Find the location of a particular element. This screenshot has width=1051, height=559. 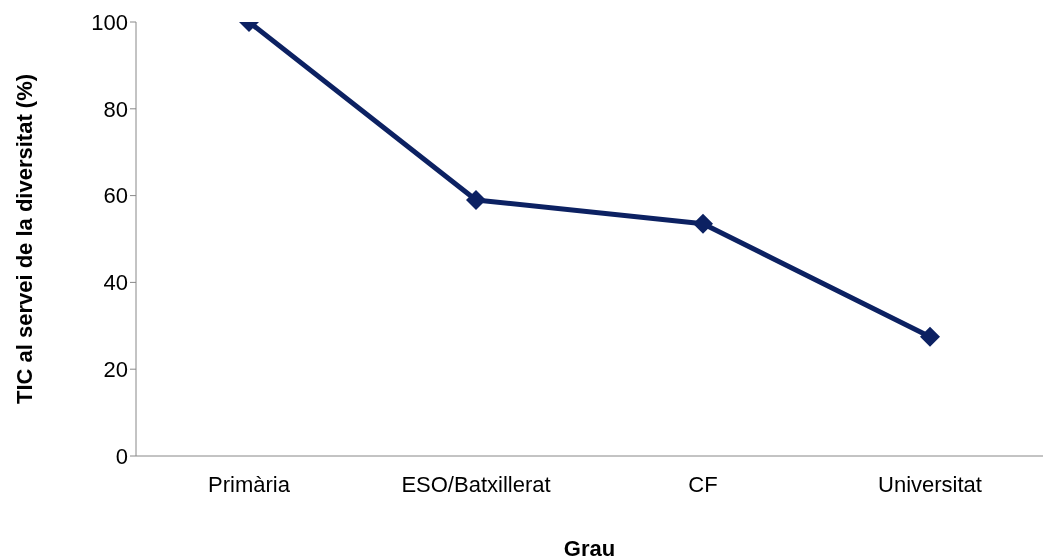

y-tick-label: 40 is located at coordinates (115, 283).